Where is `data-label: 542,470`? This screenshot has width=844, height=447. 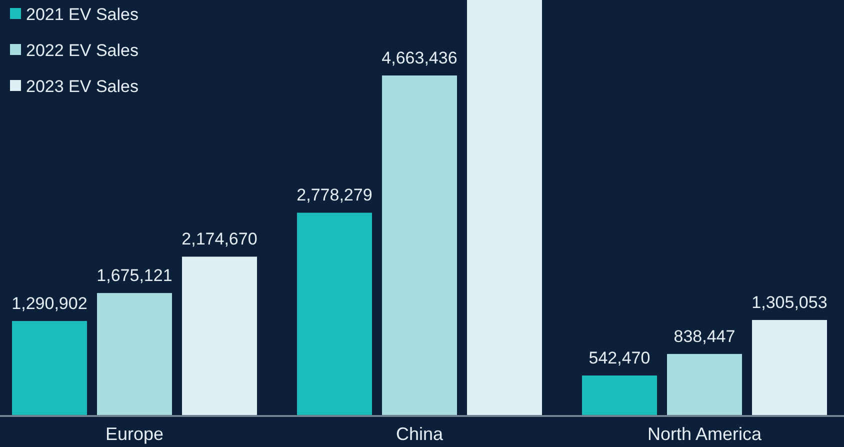
data-label: 542,470 is located at coordinates (619, 358).